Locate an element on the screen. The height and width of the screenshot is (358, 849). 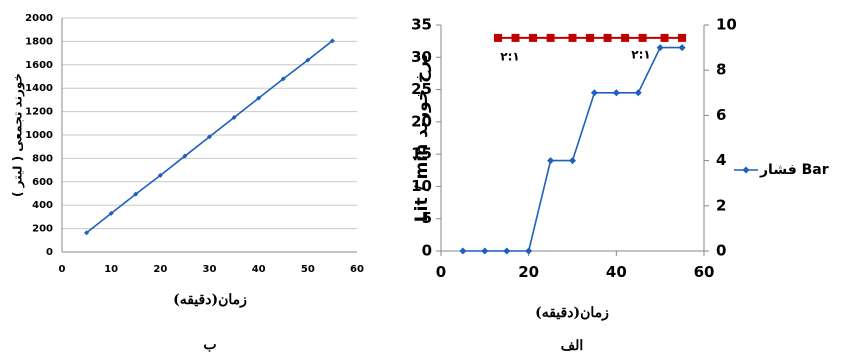
y-tick-label: 30 is located at coordinates (421, 57).